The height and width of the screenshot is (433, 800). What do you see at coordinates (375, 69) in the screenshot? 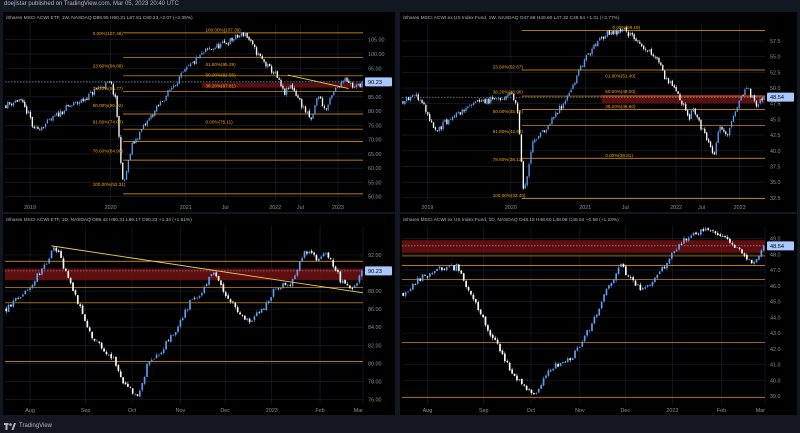
I see `y-axis-tick-label: 95.00` at bounding box center [375, 69].